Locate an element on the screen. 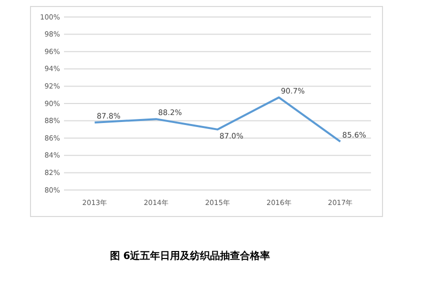 The width and height of the screenshot is (447, 285). text: 图 6近五年日用及纺织品抽查合格率 is located at coordinates (190, 256).